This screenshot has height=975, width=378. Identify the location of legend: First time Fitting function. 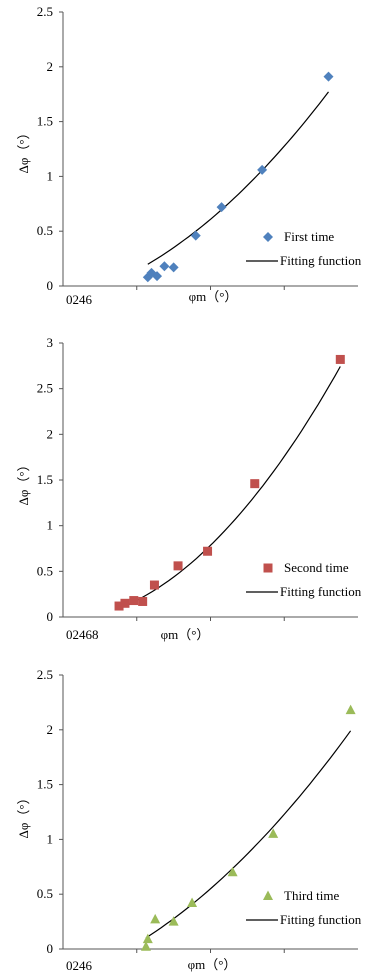
(304, 248).